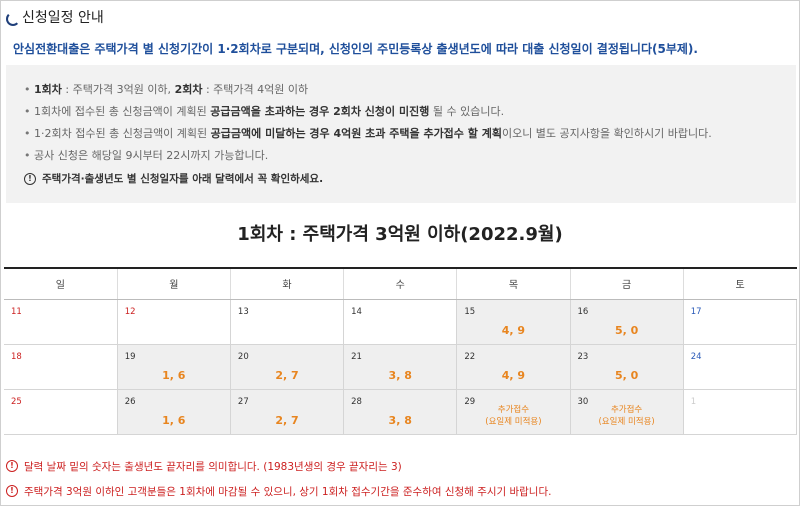  Describe the element at coordinates (16, 401) in the screenshot. I see `day-number: 25` at that location.